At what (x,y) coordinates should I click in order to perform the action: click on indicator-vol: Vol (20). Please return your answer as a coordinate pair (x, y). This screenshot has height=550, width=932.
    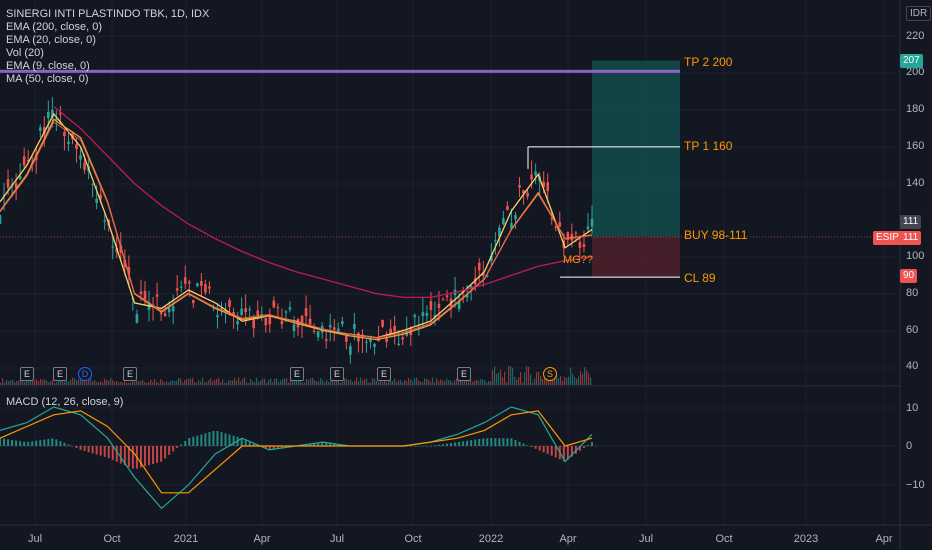
    Looking at the image, I should click on (25, 53).